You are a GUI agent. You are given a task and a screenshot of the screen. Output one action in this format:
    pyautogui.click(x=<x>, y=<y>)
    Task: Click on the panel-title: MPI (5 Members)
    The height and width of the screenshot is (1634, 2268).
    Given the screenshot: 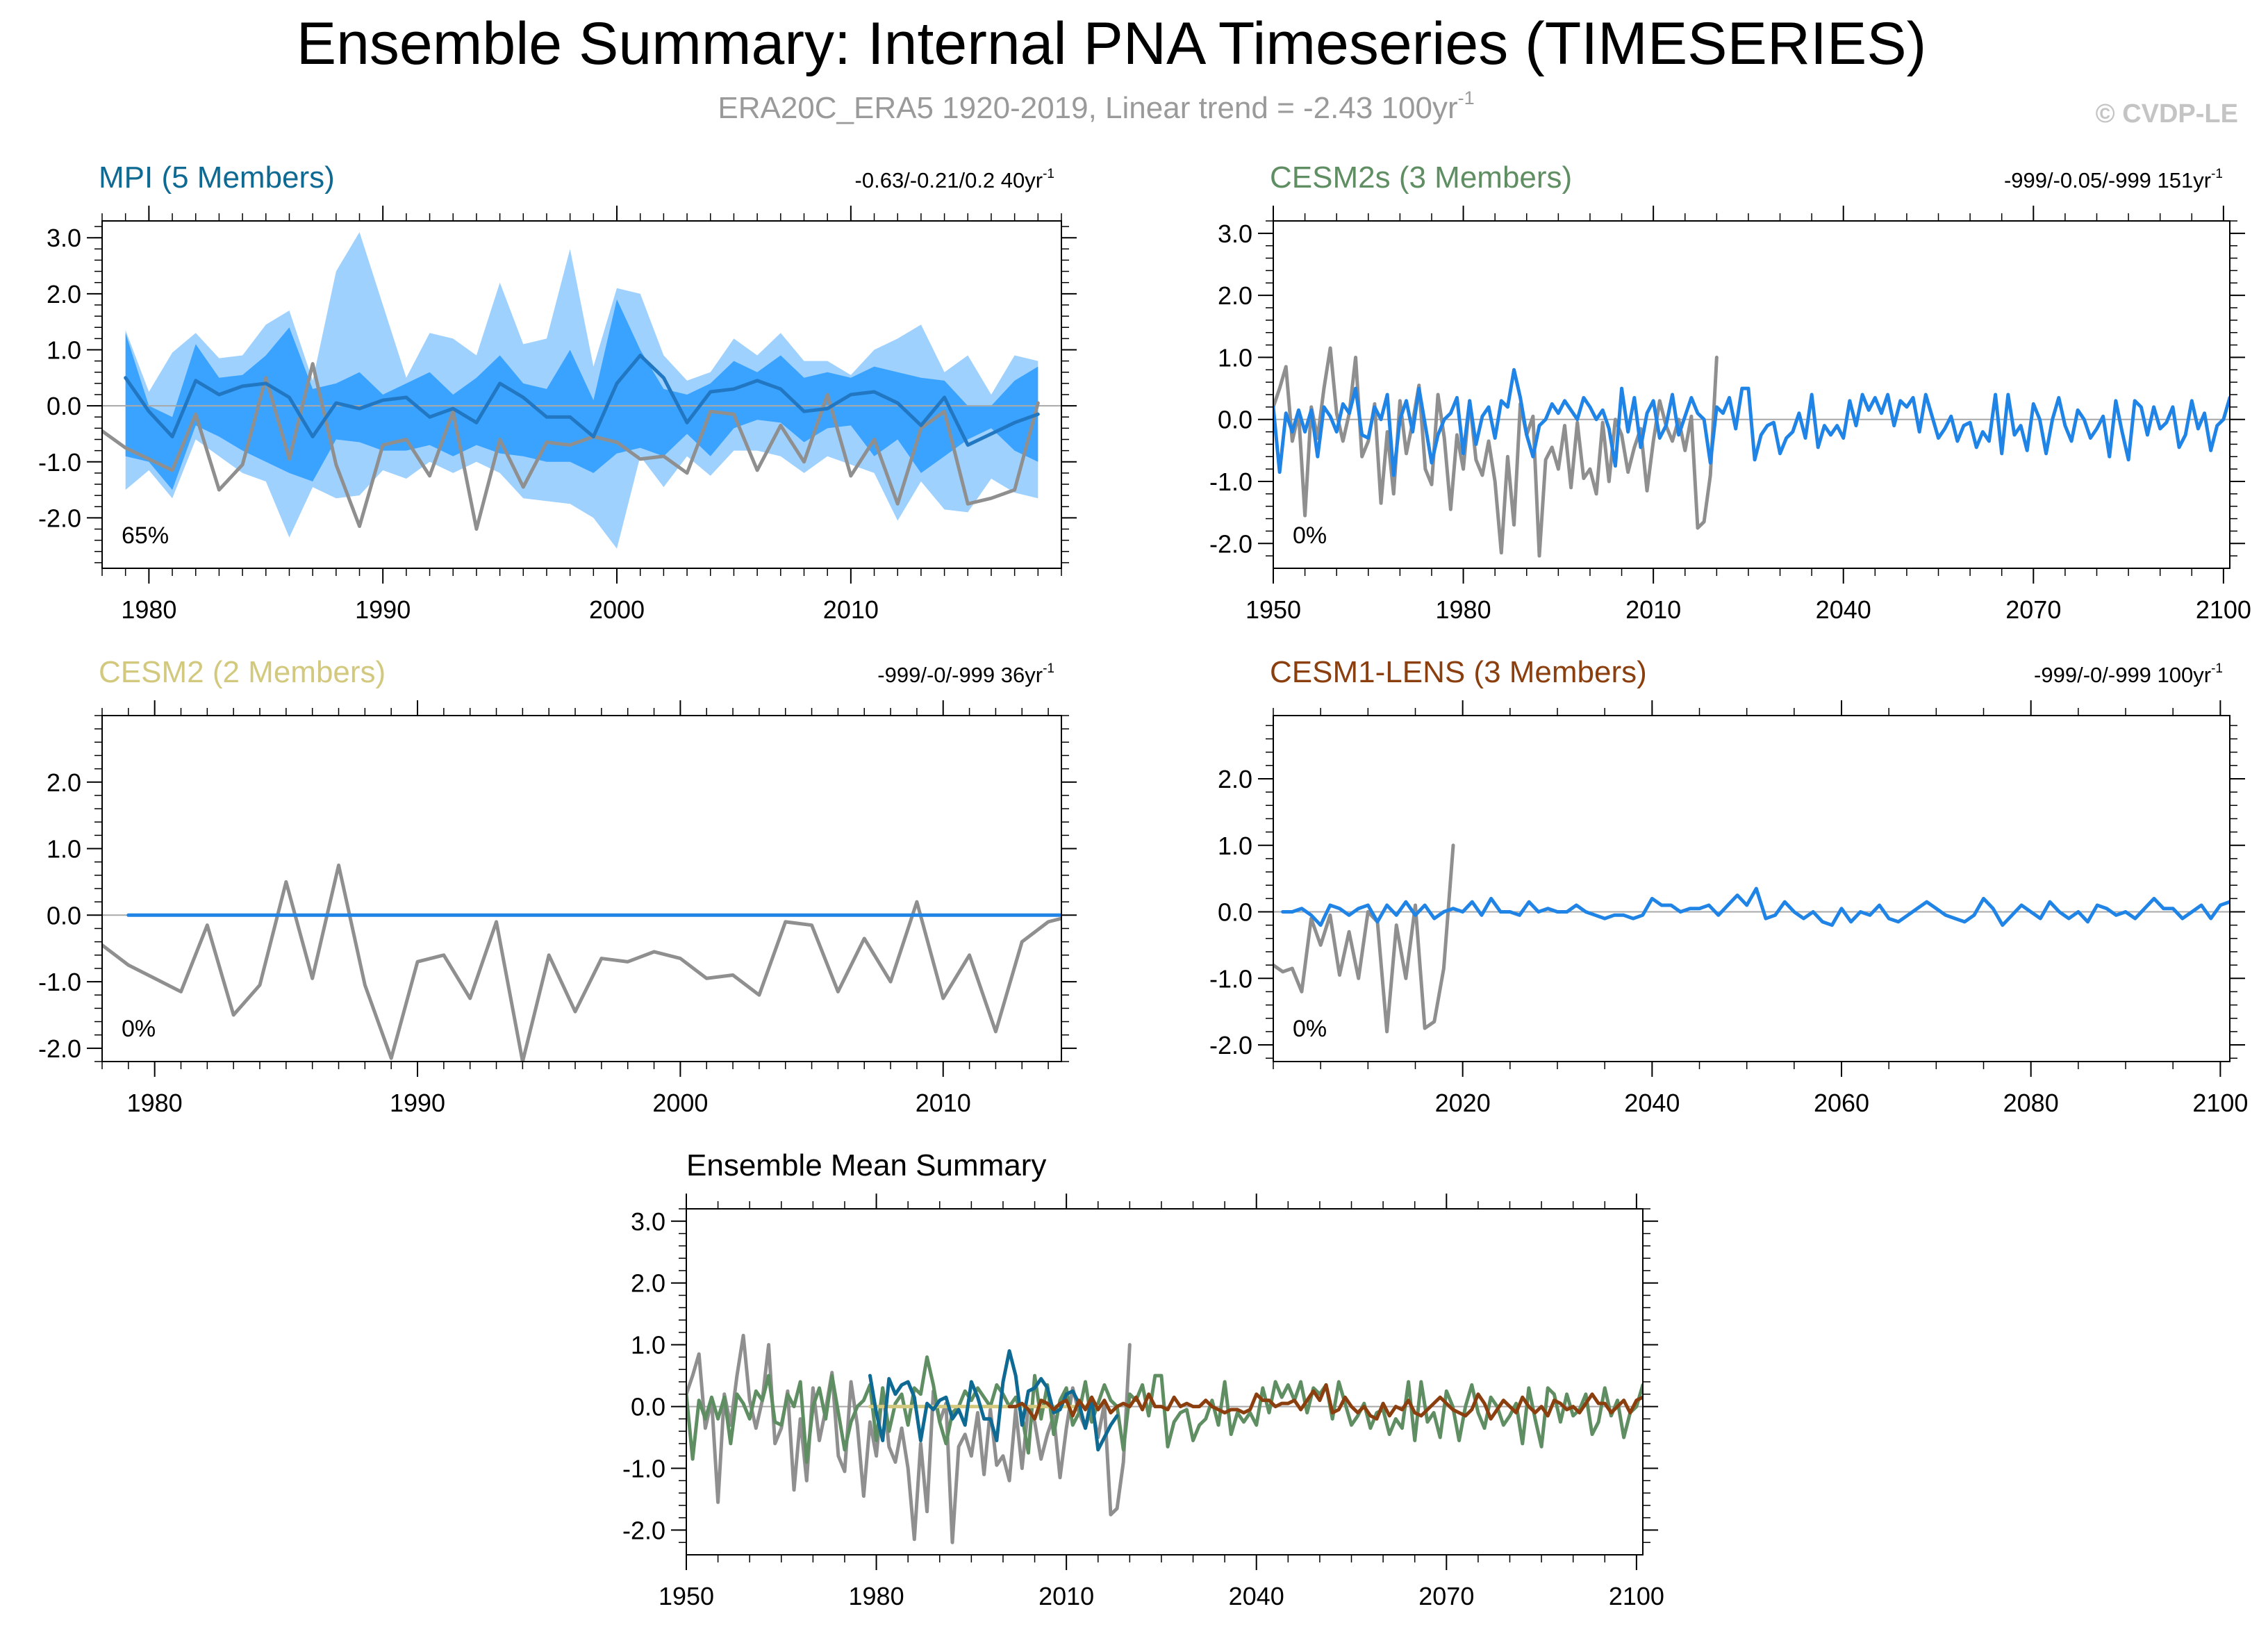 What is the action you would take?
    pyautogui.click(x=217, y=177)
    